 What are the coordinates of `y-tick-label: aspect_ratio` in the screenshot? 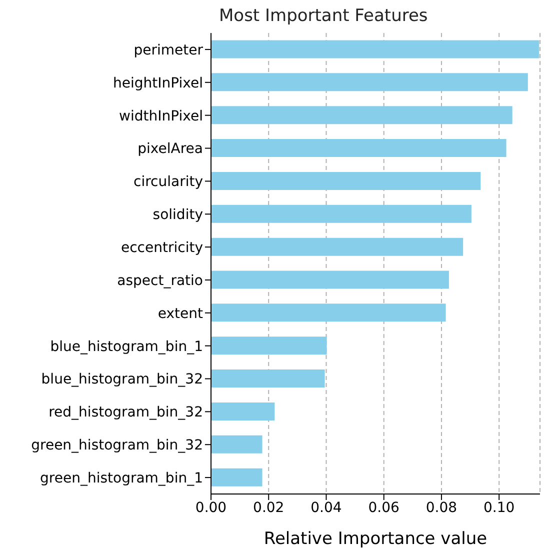 It's located at (160, 280).